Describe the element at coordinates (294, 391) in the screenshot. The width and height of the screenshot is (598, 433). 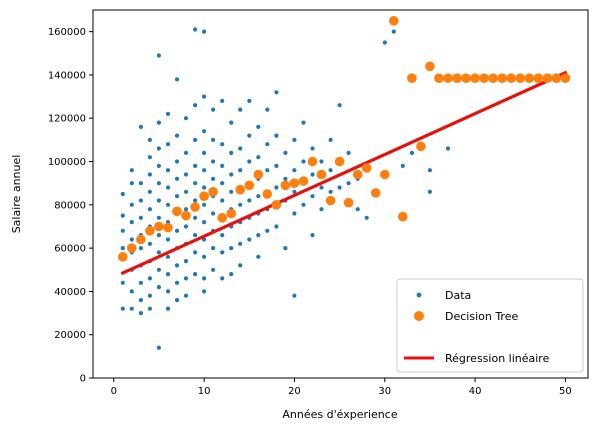
I see `x-tick-label: 20` at that location.